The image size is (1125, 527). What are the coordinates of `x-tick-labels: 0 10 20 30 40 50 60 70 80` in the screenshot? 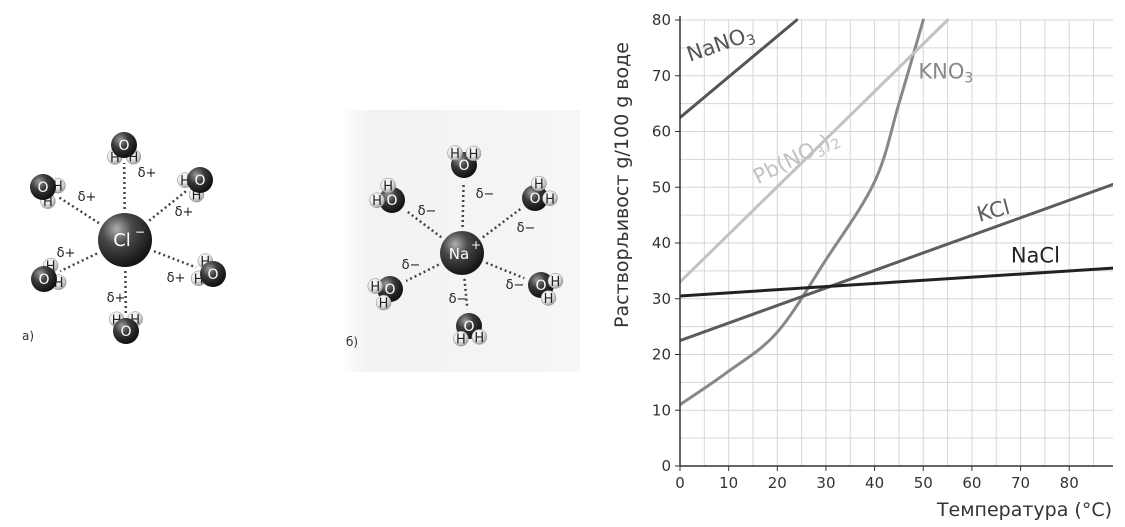 It's located at (877, 479).